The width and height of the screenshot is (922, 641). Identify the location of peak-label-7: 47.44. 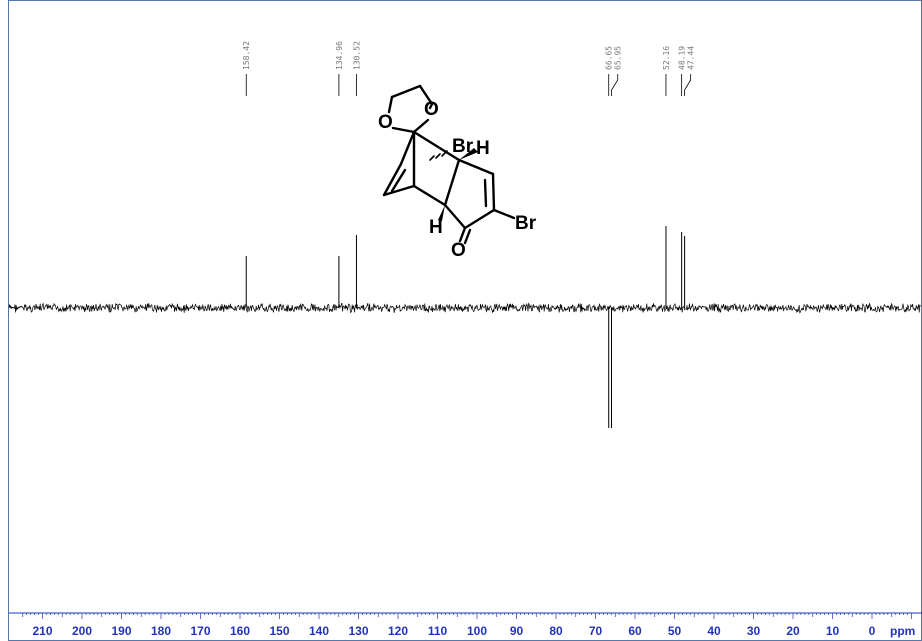
(691, 58).